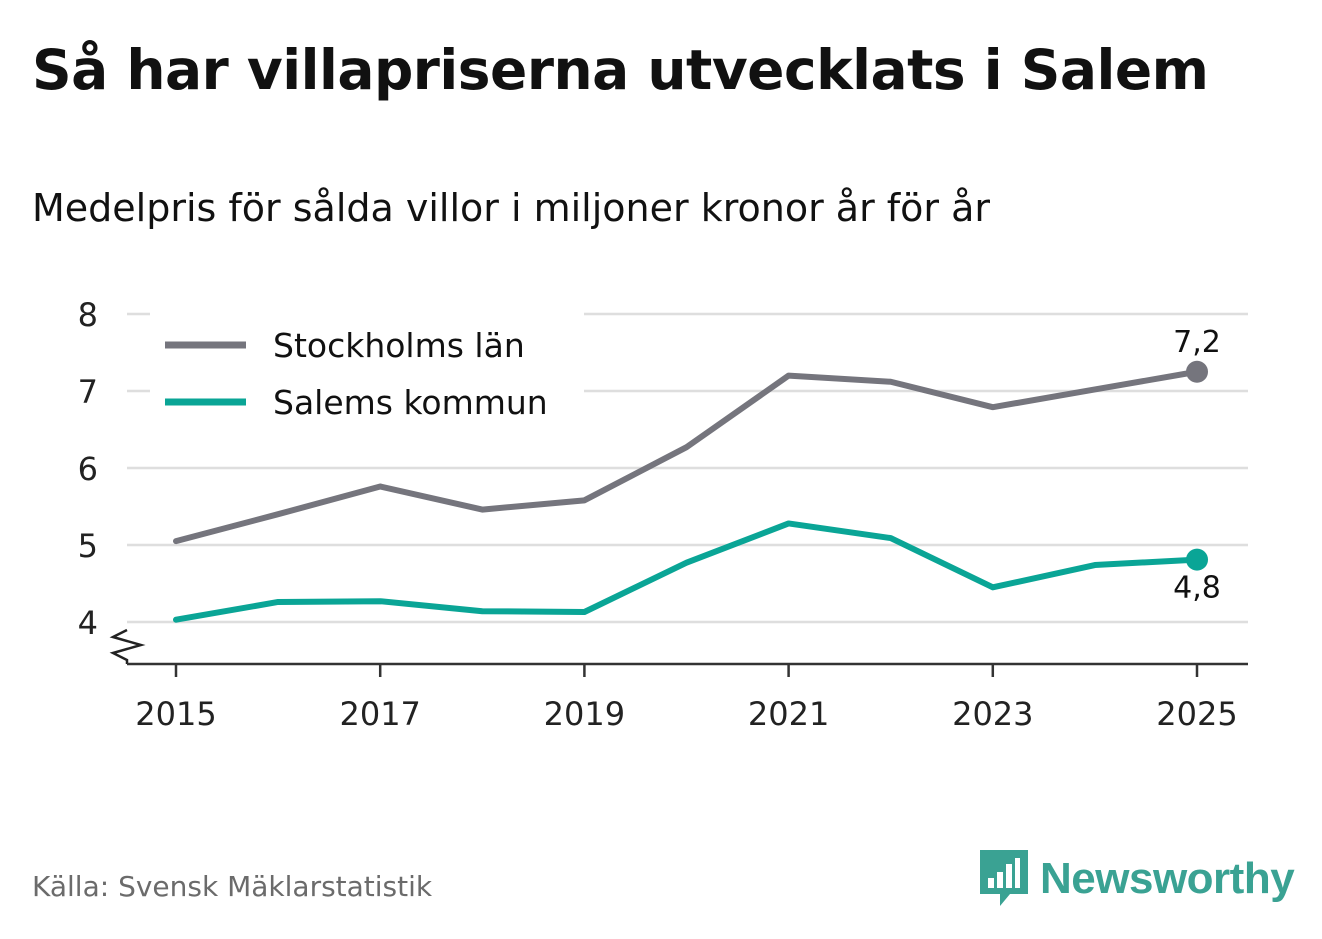 The width and height of the screenshot is (1322, 939). What do you see at coordinates (379, 714) in the screenshot?
I see `x-tick-label: 2017` at bounding box center [379, 714].